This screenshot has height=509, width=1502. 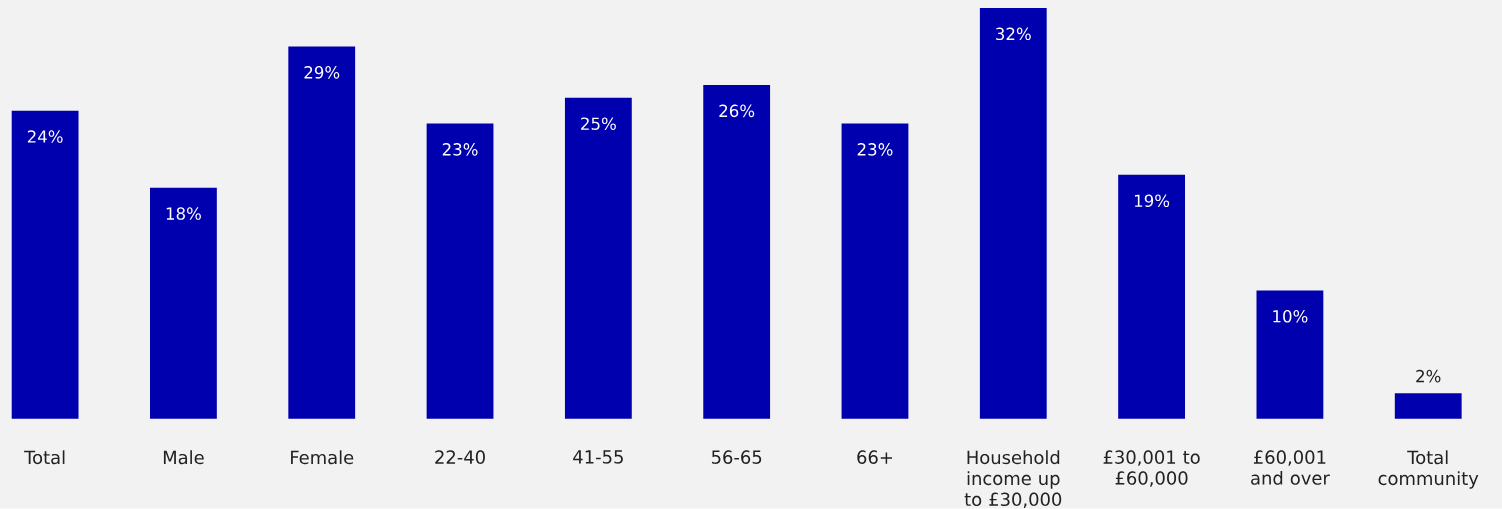 What do you see at coordinates (1013, 34) in the screenshot?
I see `data-label: 32%` at bounding box center [1013, 34].